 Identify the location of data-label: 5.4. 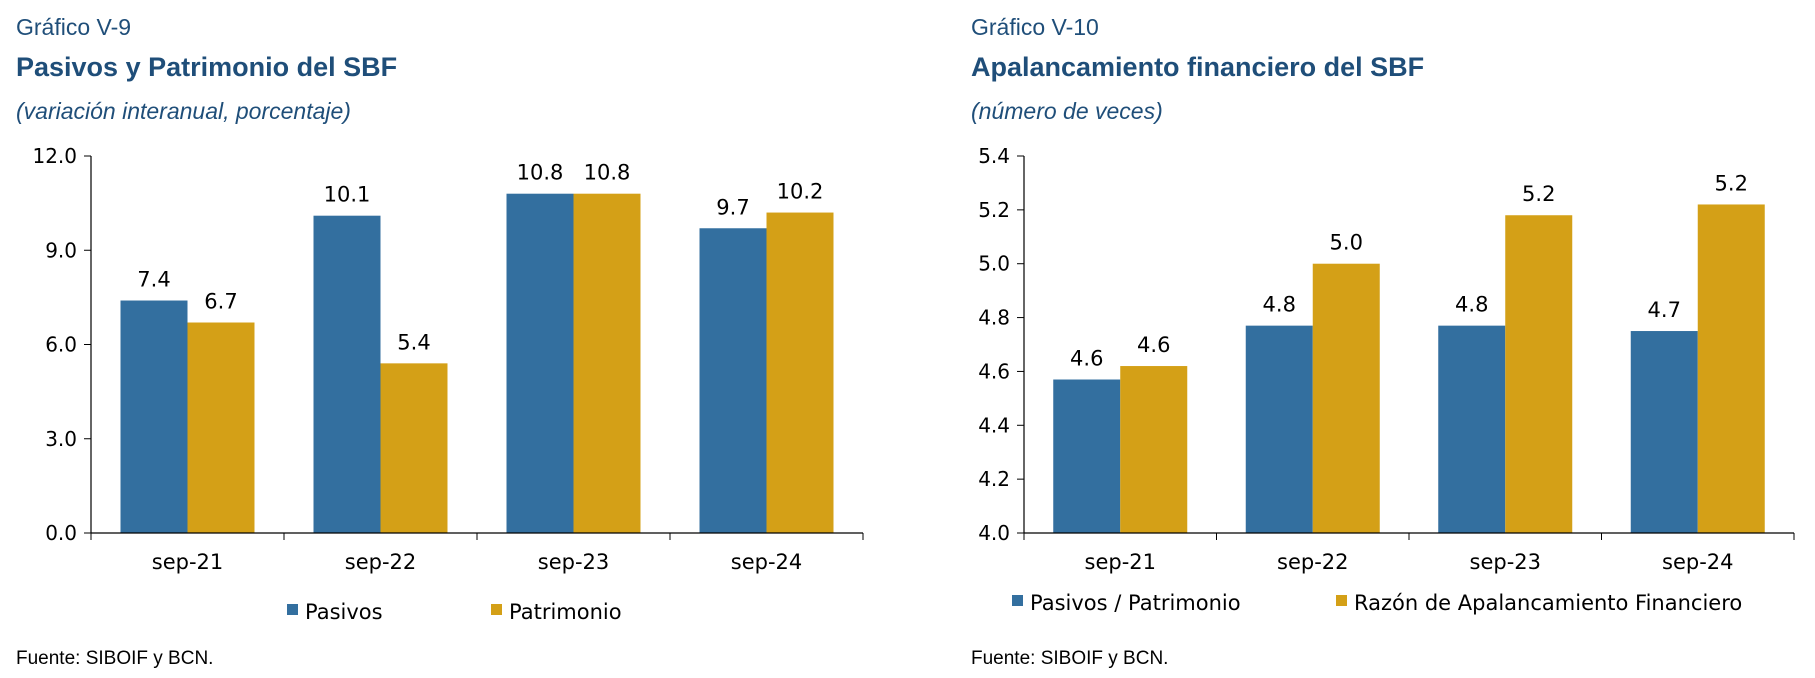
(413, 342).